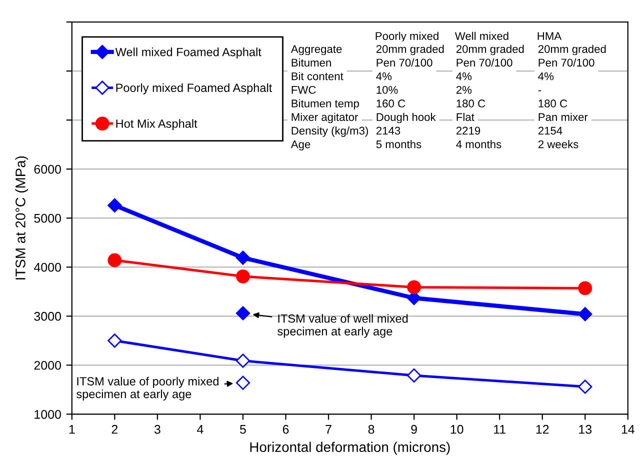  What do you see at coordinates (47, 218) in the screenshot?
I see `y-tick-label: 5000` at bounding box center [47, 218].